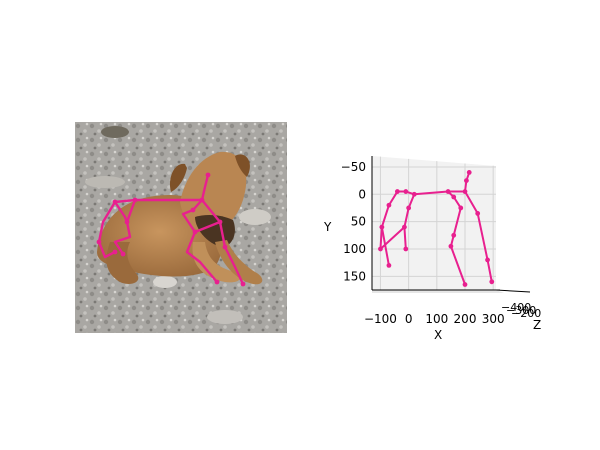 This screenshot has height=450, width=600. I want to click on z-ticks: −400−300−200, so click(521, 310).